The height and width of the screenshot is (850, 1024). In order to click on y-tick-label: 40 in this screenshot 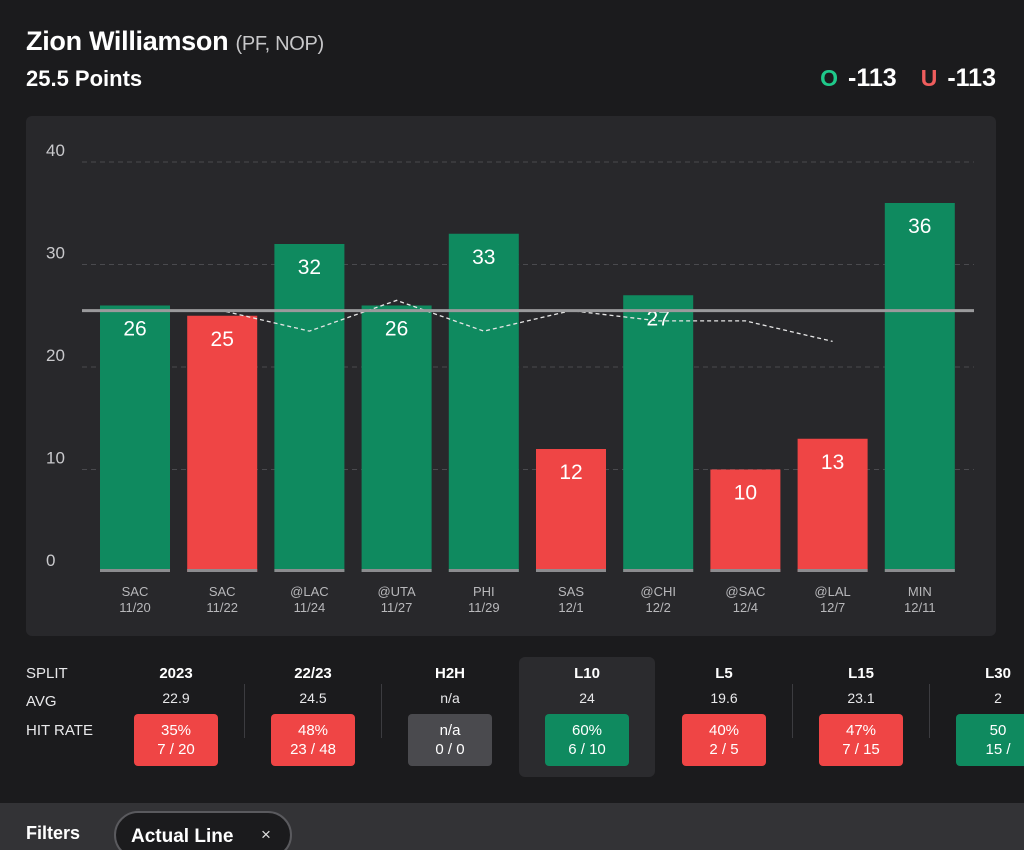, I will do `click(55, 150)`.